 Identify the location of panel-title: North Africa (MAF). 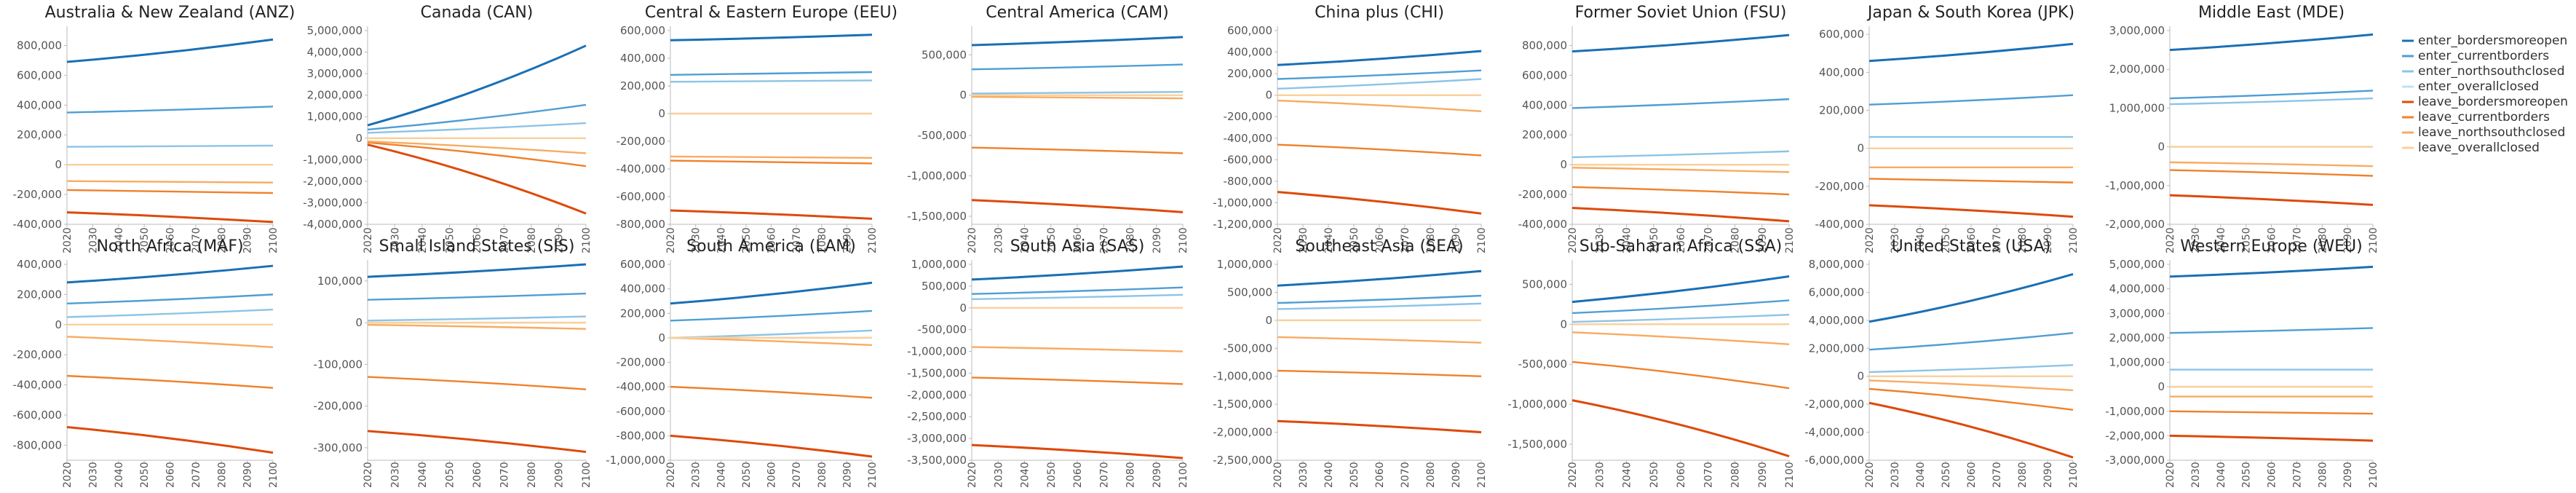
(169, 246).